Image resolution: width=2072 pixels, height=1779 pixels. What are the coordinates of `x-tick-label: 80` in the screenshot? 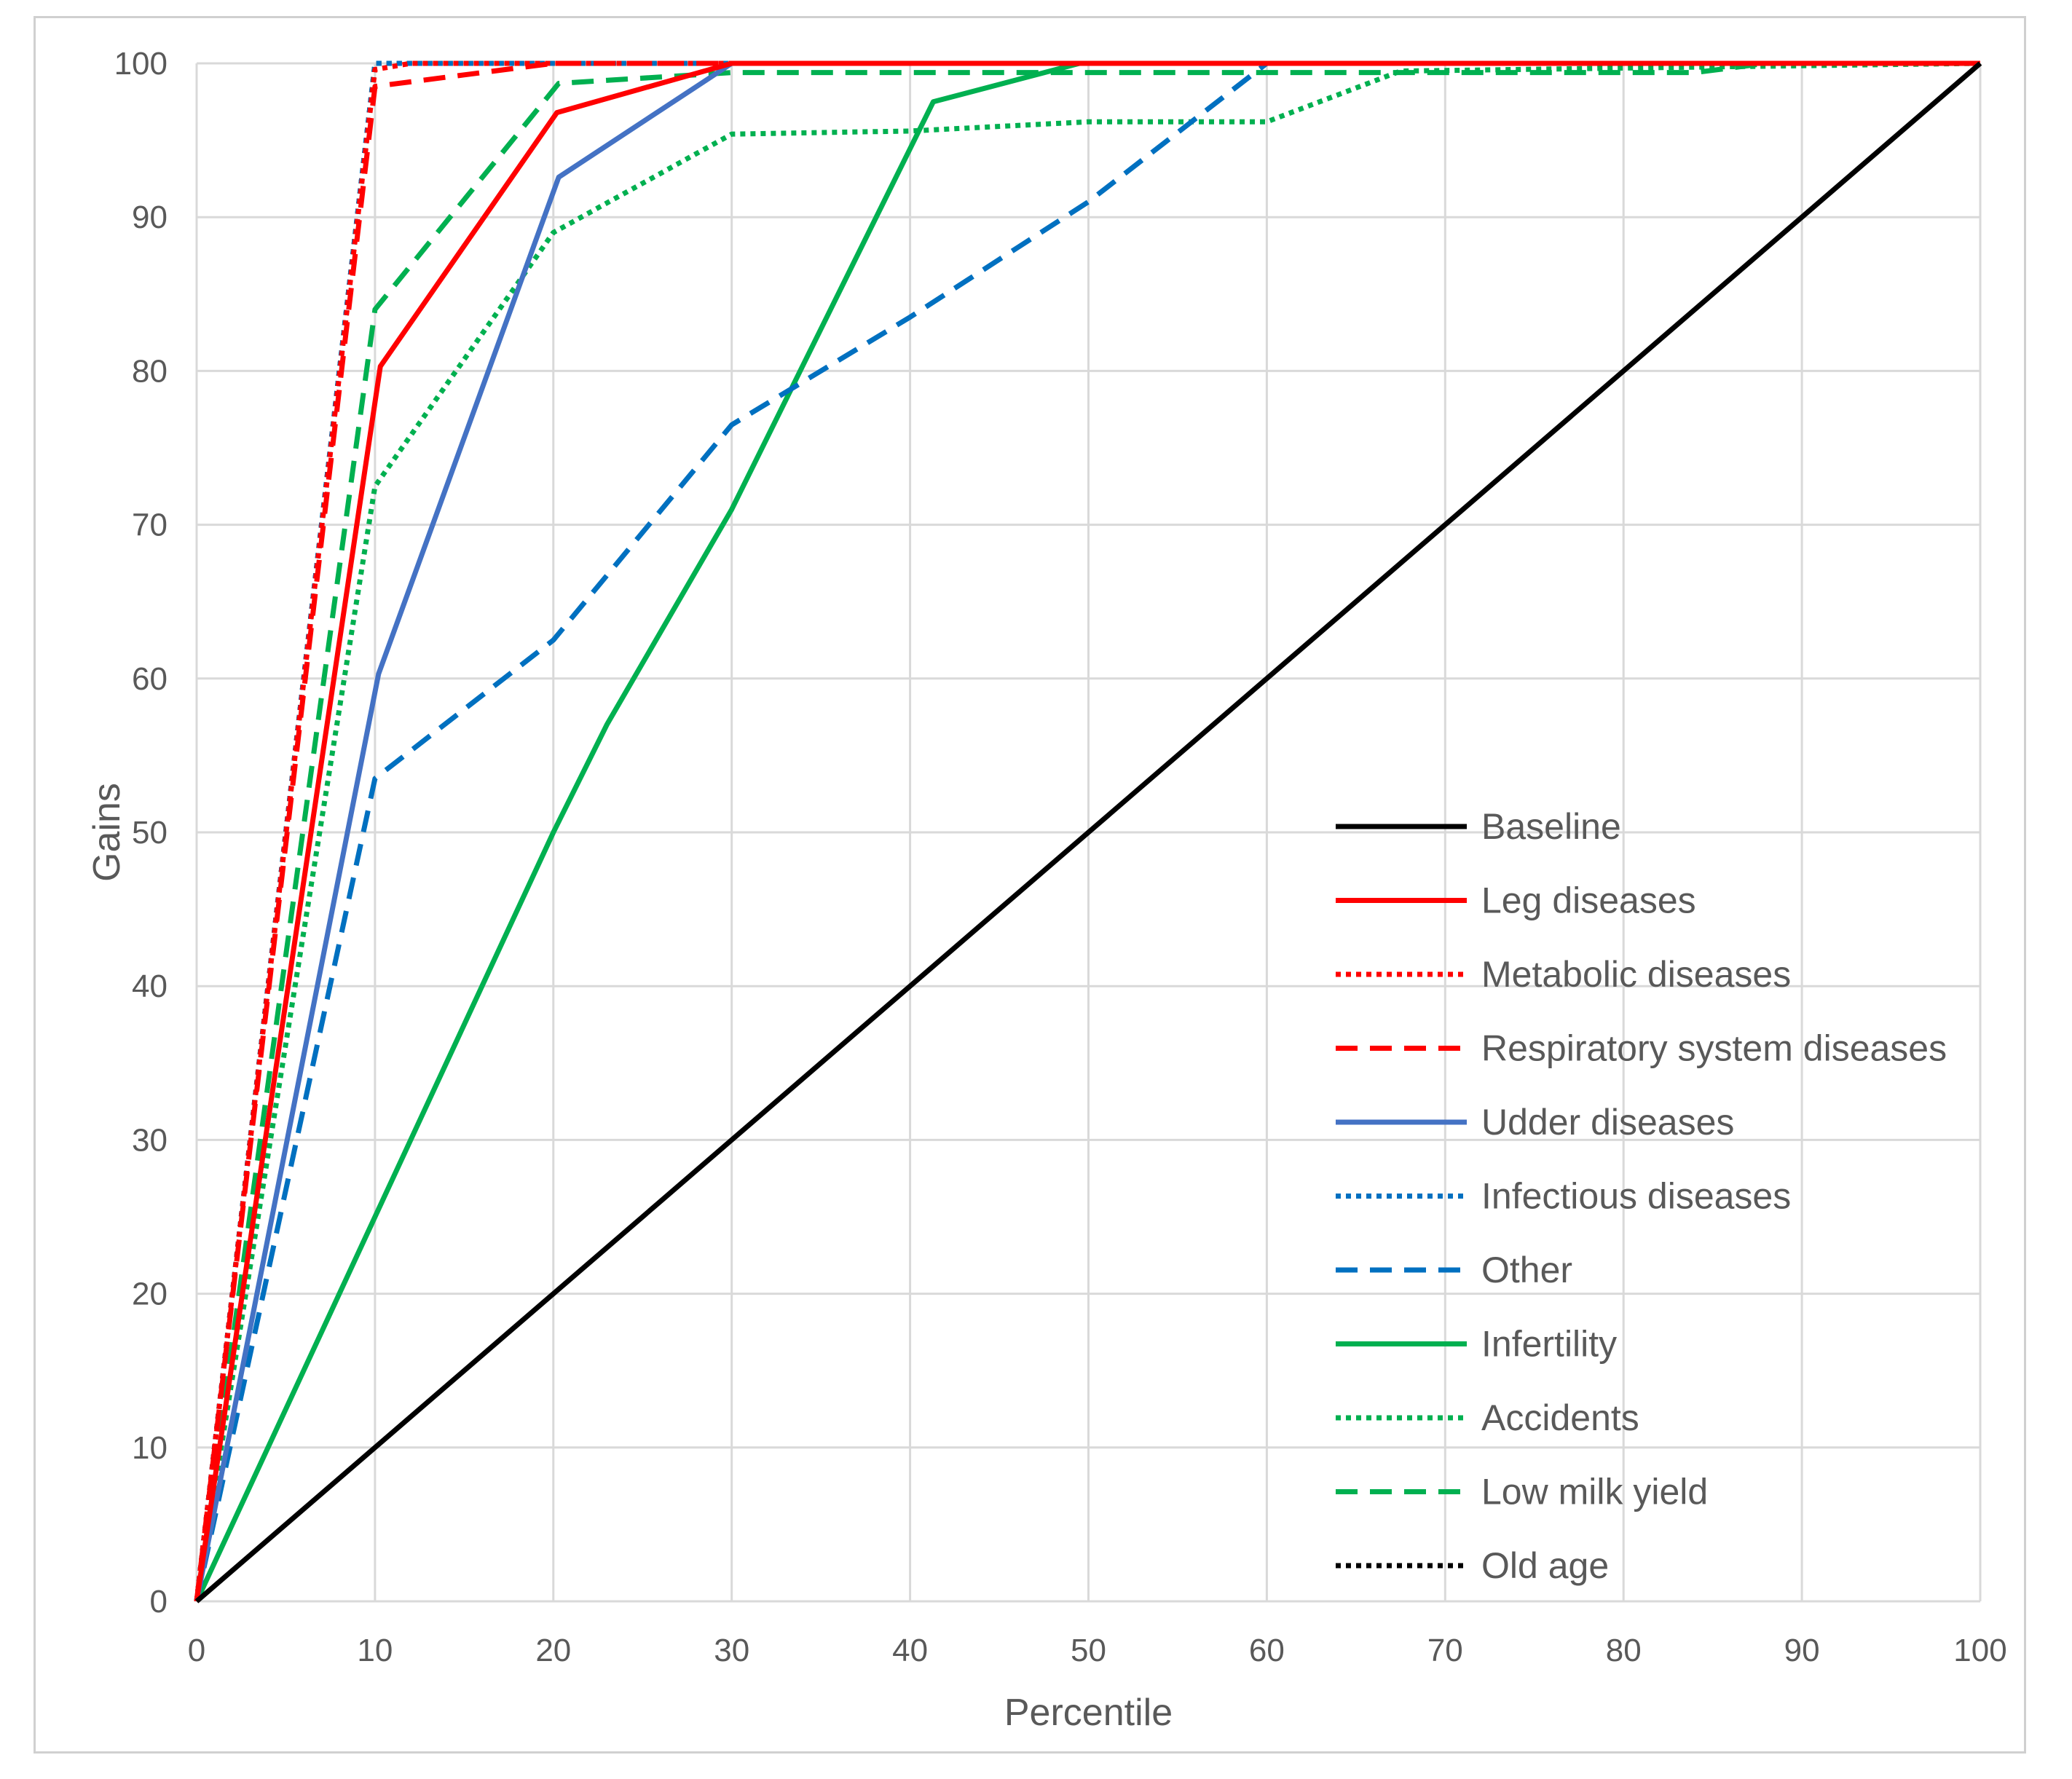 It's located at (1624, 1650).